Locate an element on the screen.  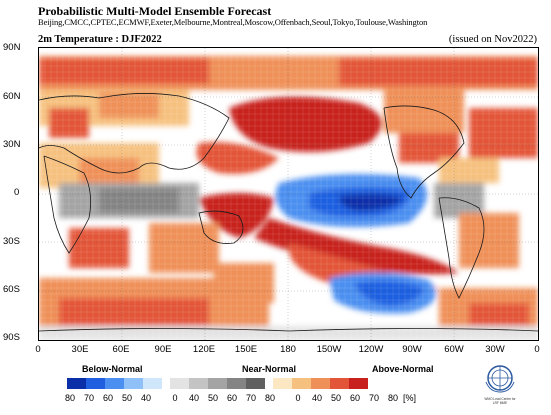
legend-colorbar is located at coordinates (217, 383).